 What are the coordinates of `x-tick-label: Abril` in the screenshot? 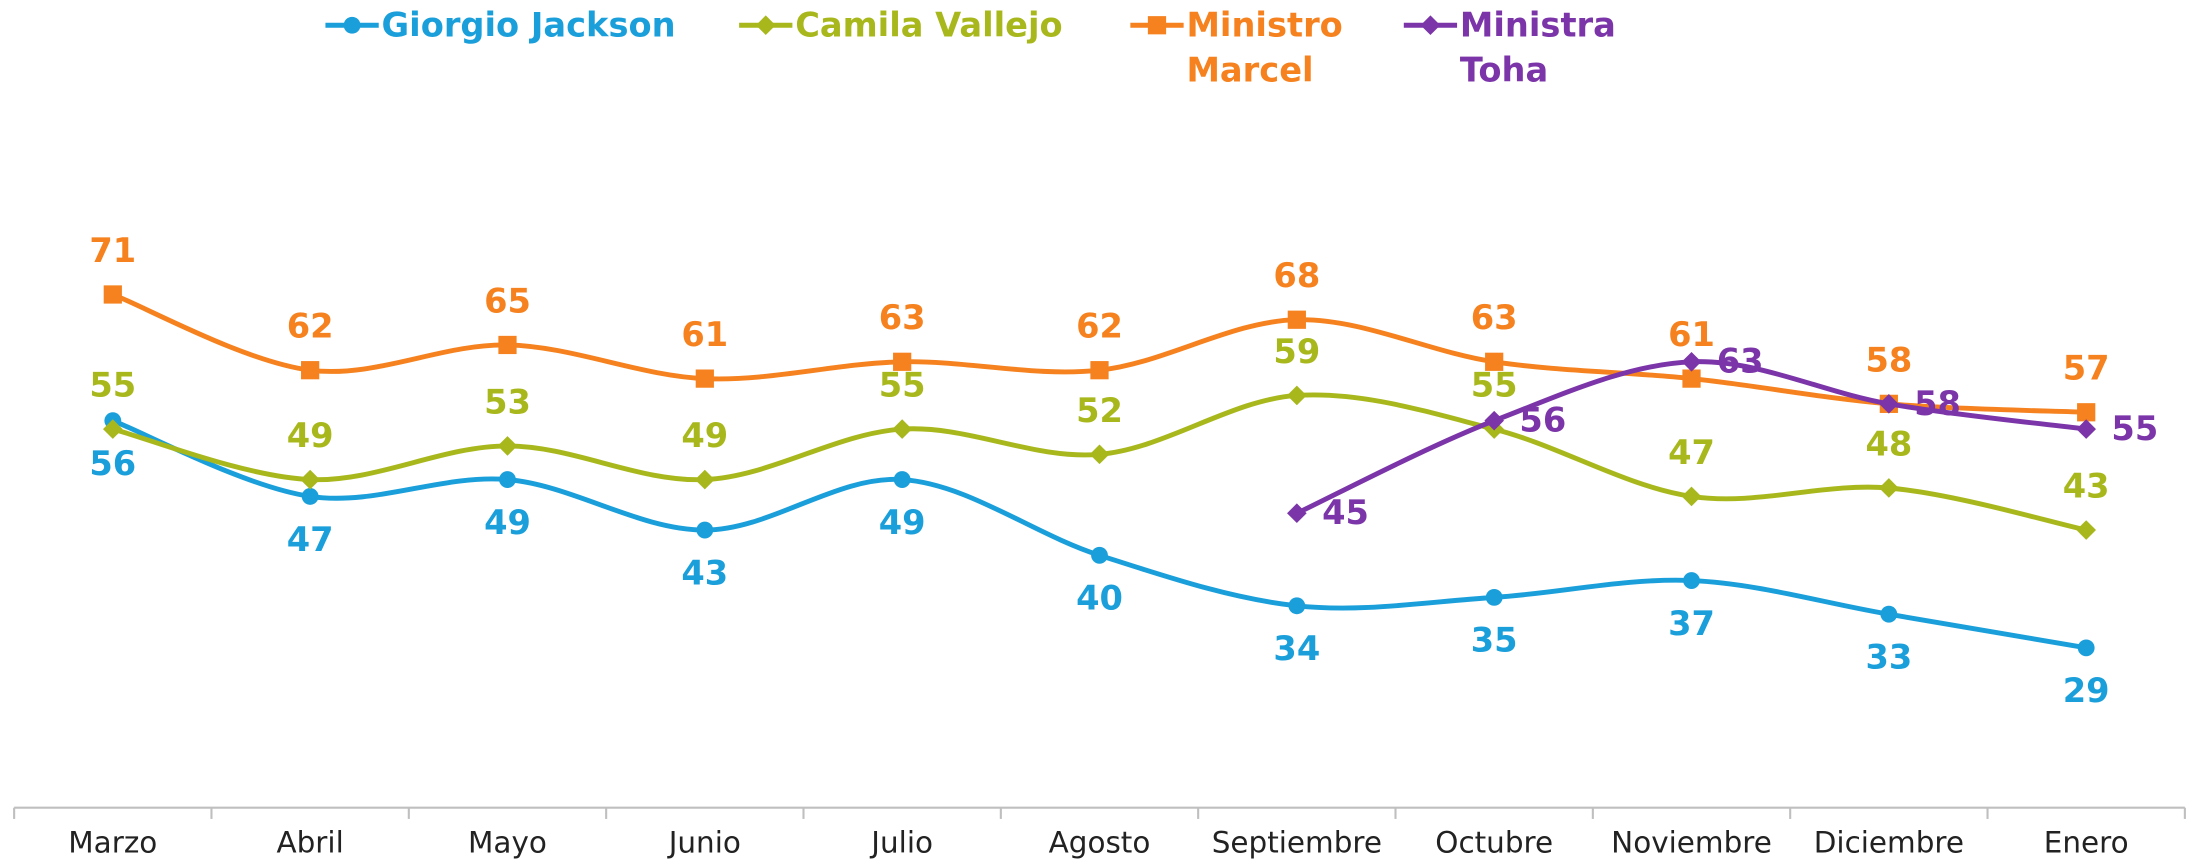 It's located at (309, 843).